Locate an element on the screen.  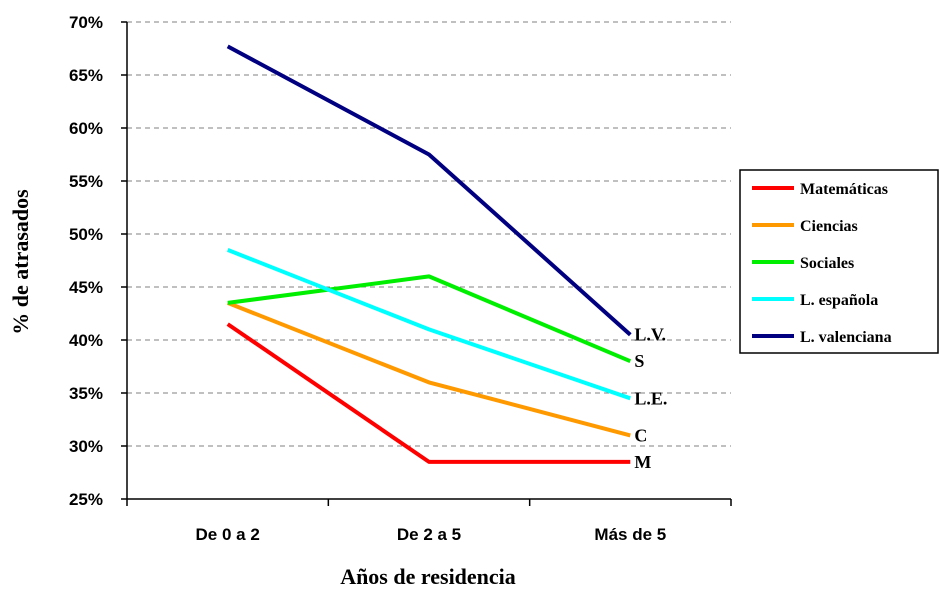
x-tick-labels: De 0 a 2 De 2 a 5 Más de 5 is located at coordinates (431, 534).